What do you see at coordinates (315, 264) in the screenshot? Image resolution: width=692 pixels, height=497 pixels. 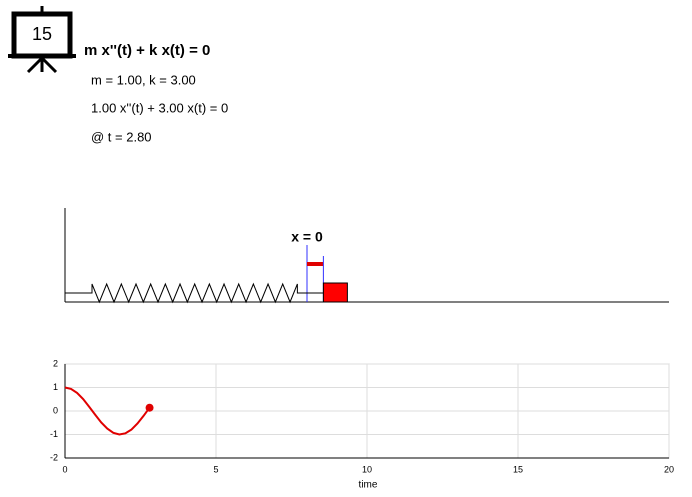 I see `displacement-bar` at bounding box center [315, 264].